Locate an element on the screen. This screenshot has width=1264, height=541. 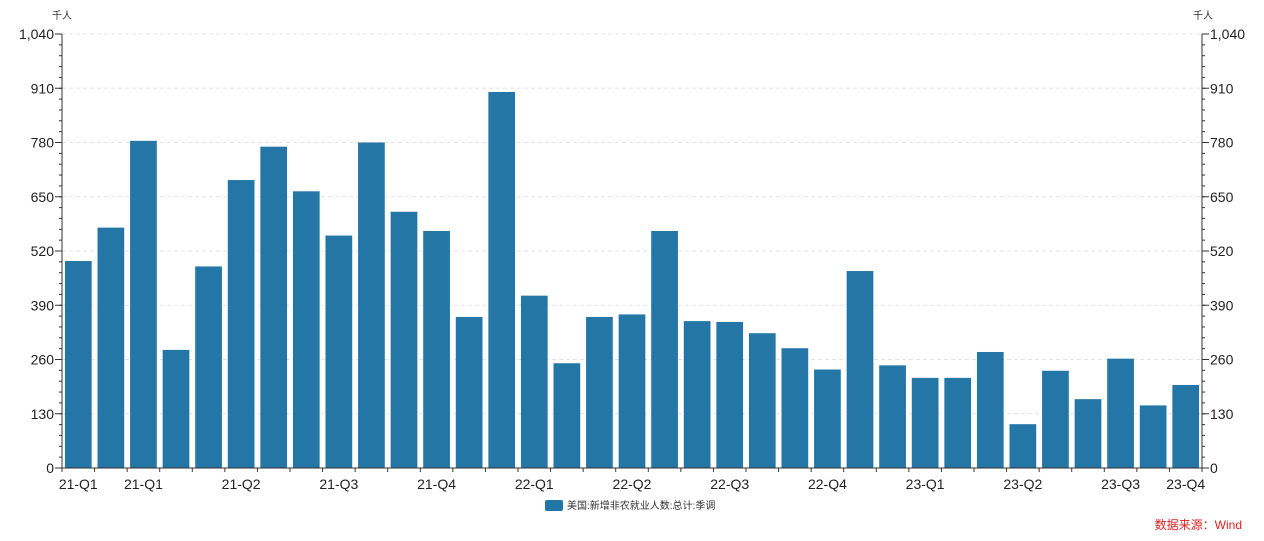
x-tick-label: 22-Q3 is located at coordinates (729, 484).